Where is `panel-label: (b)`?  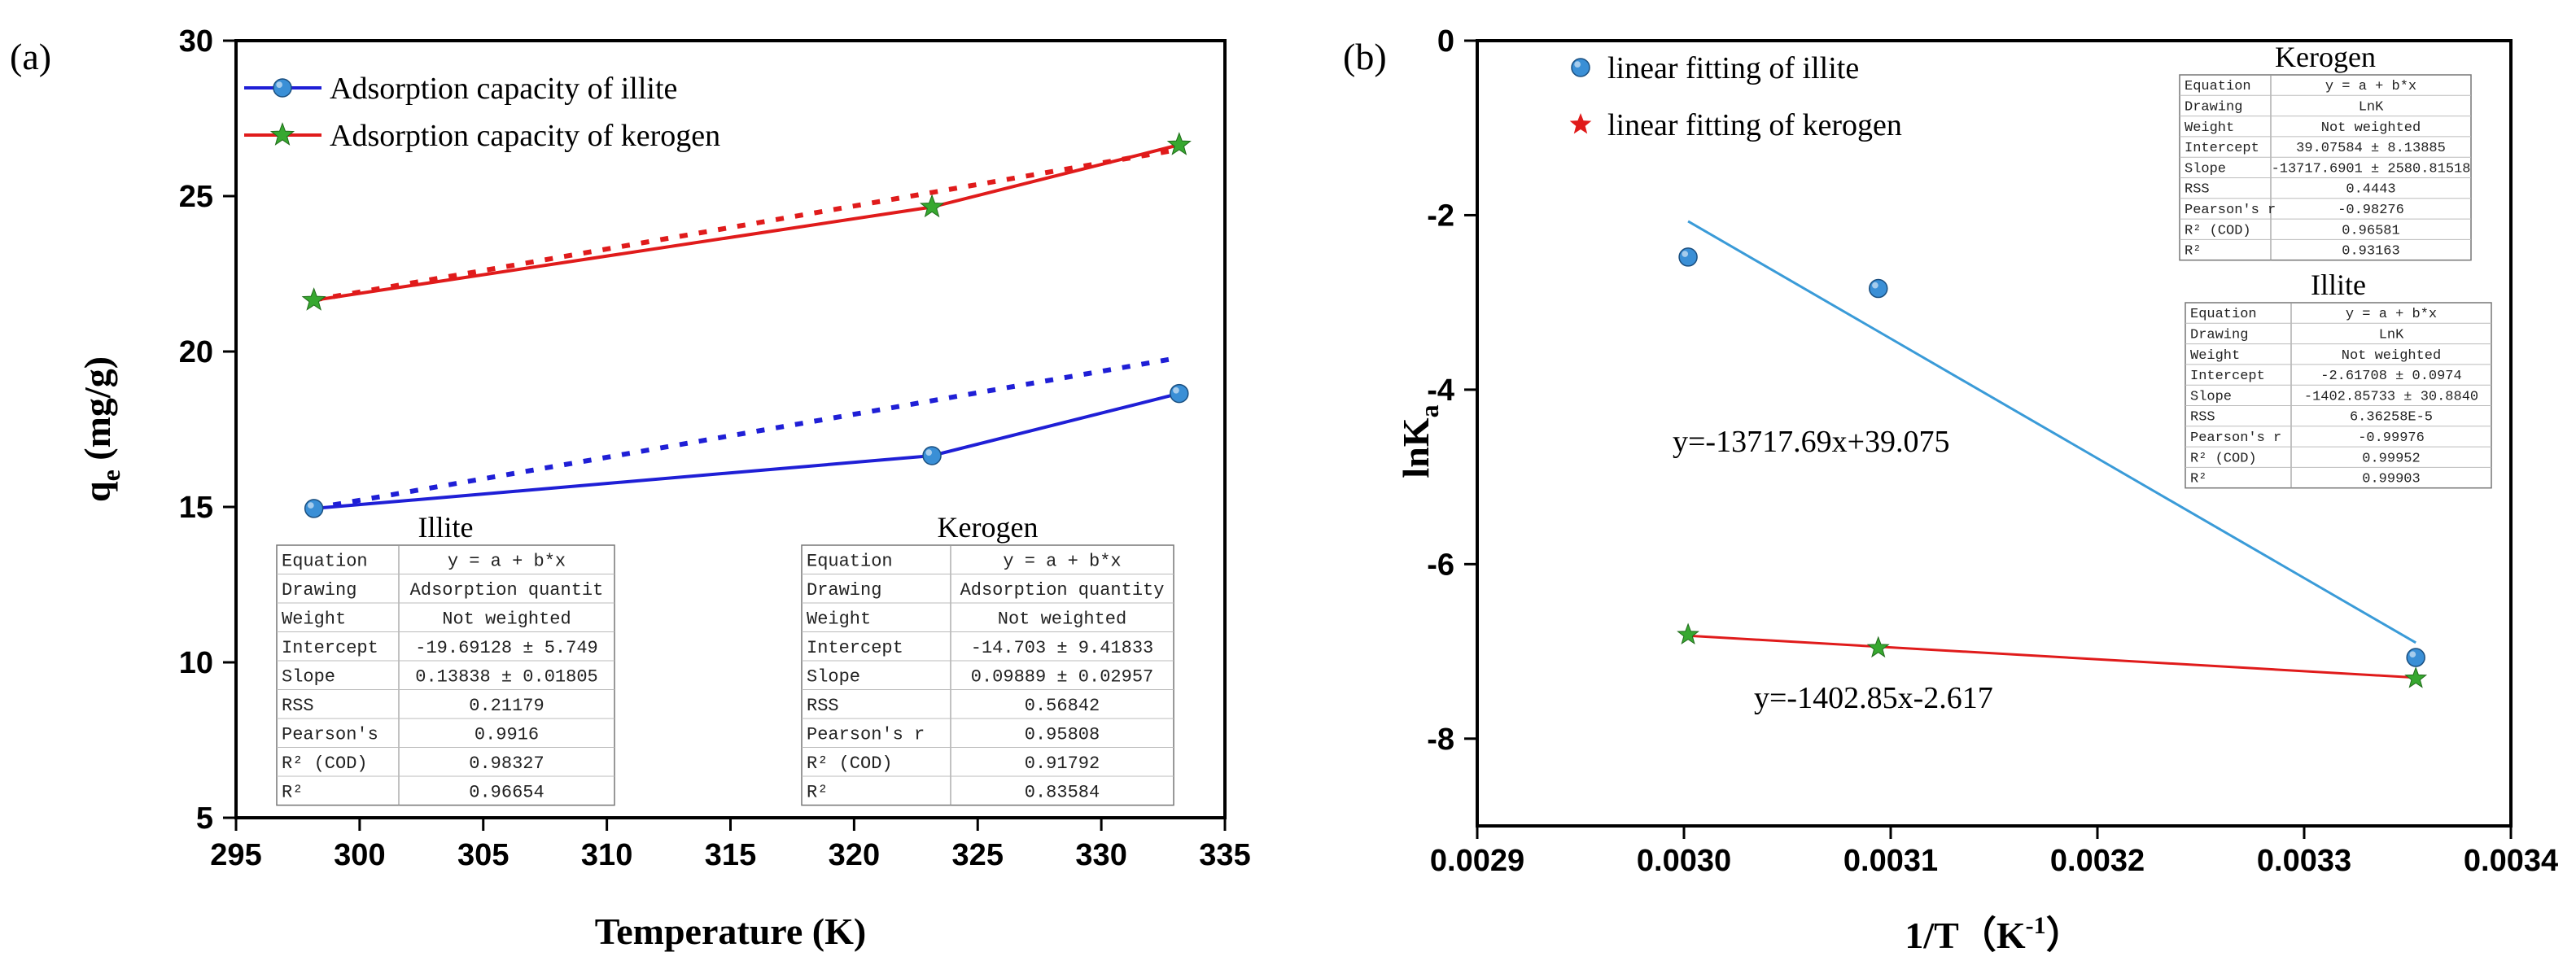 panel-label: (b) is located at coordinates (1365, 56).